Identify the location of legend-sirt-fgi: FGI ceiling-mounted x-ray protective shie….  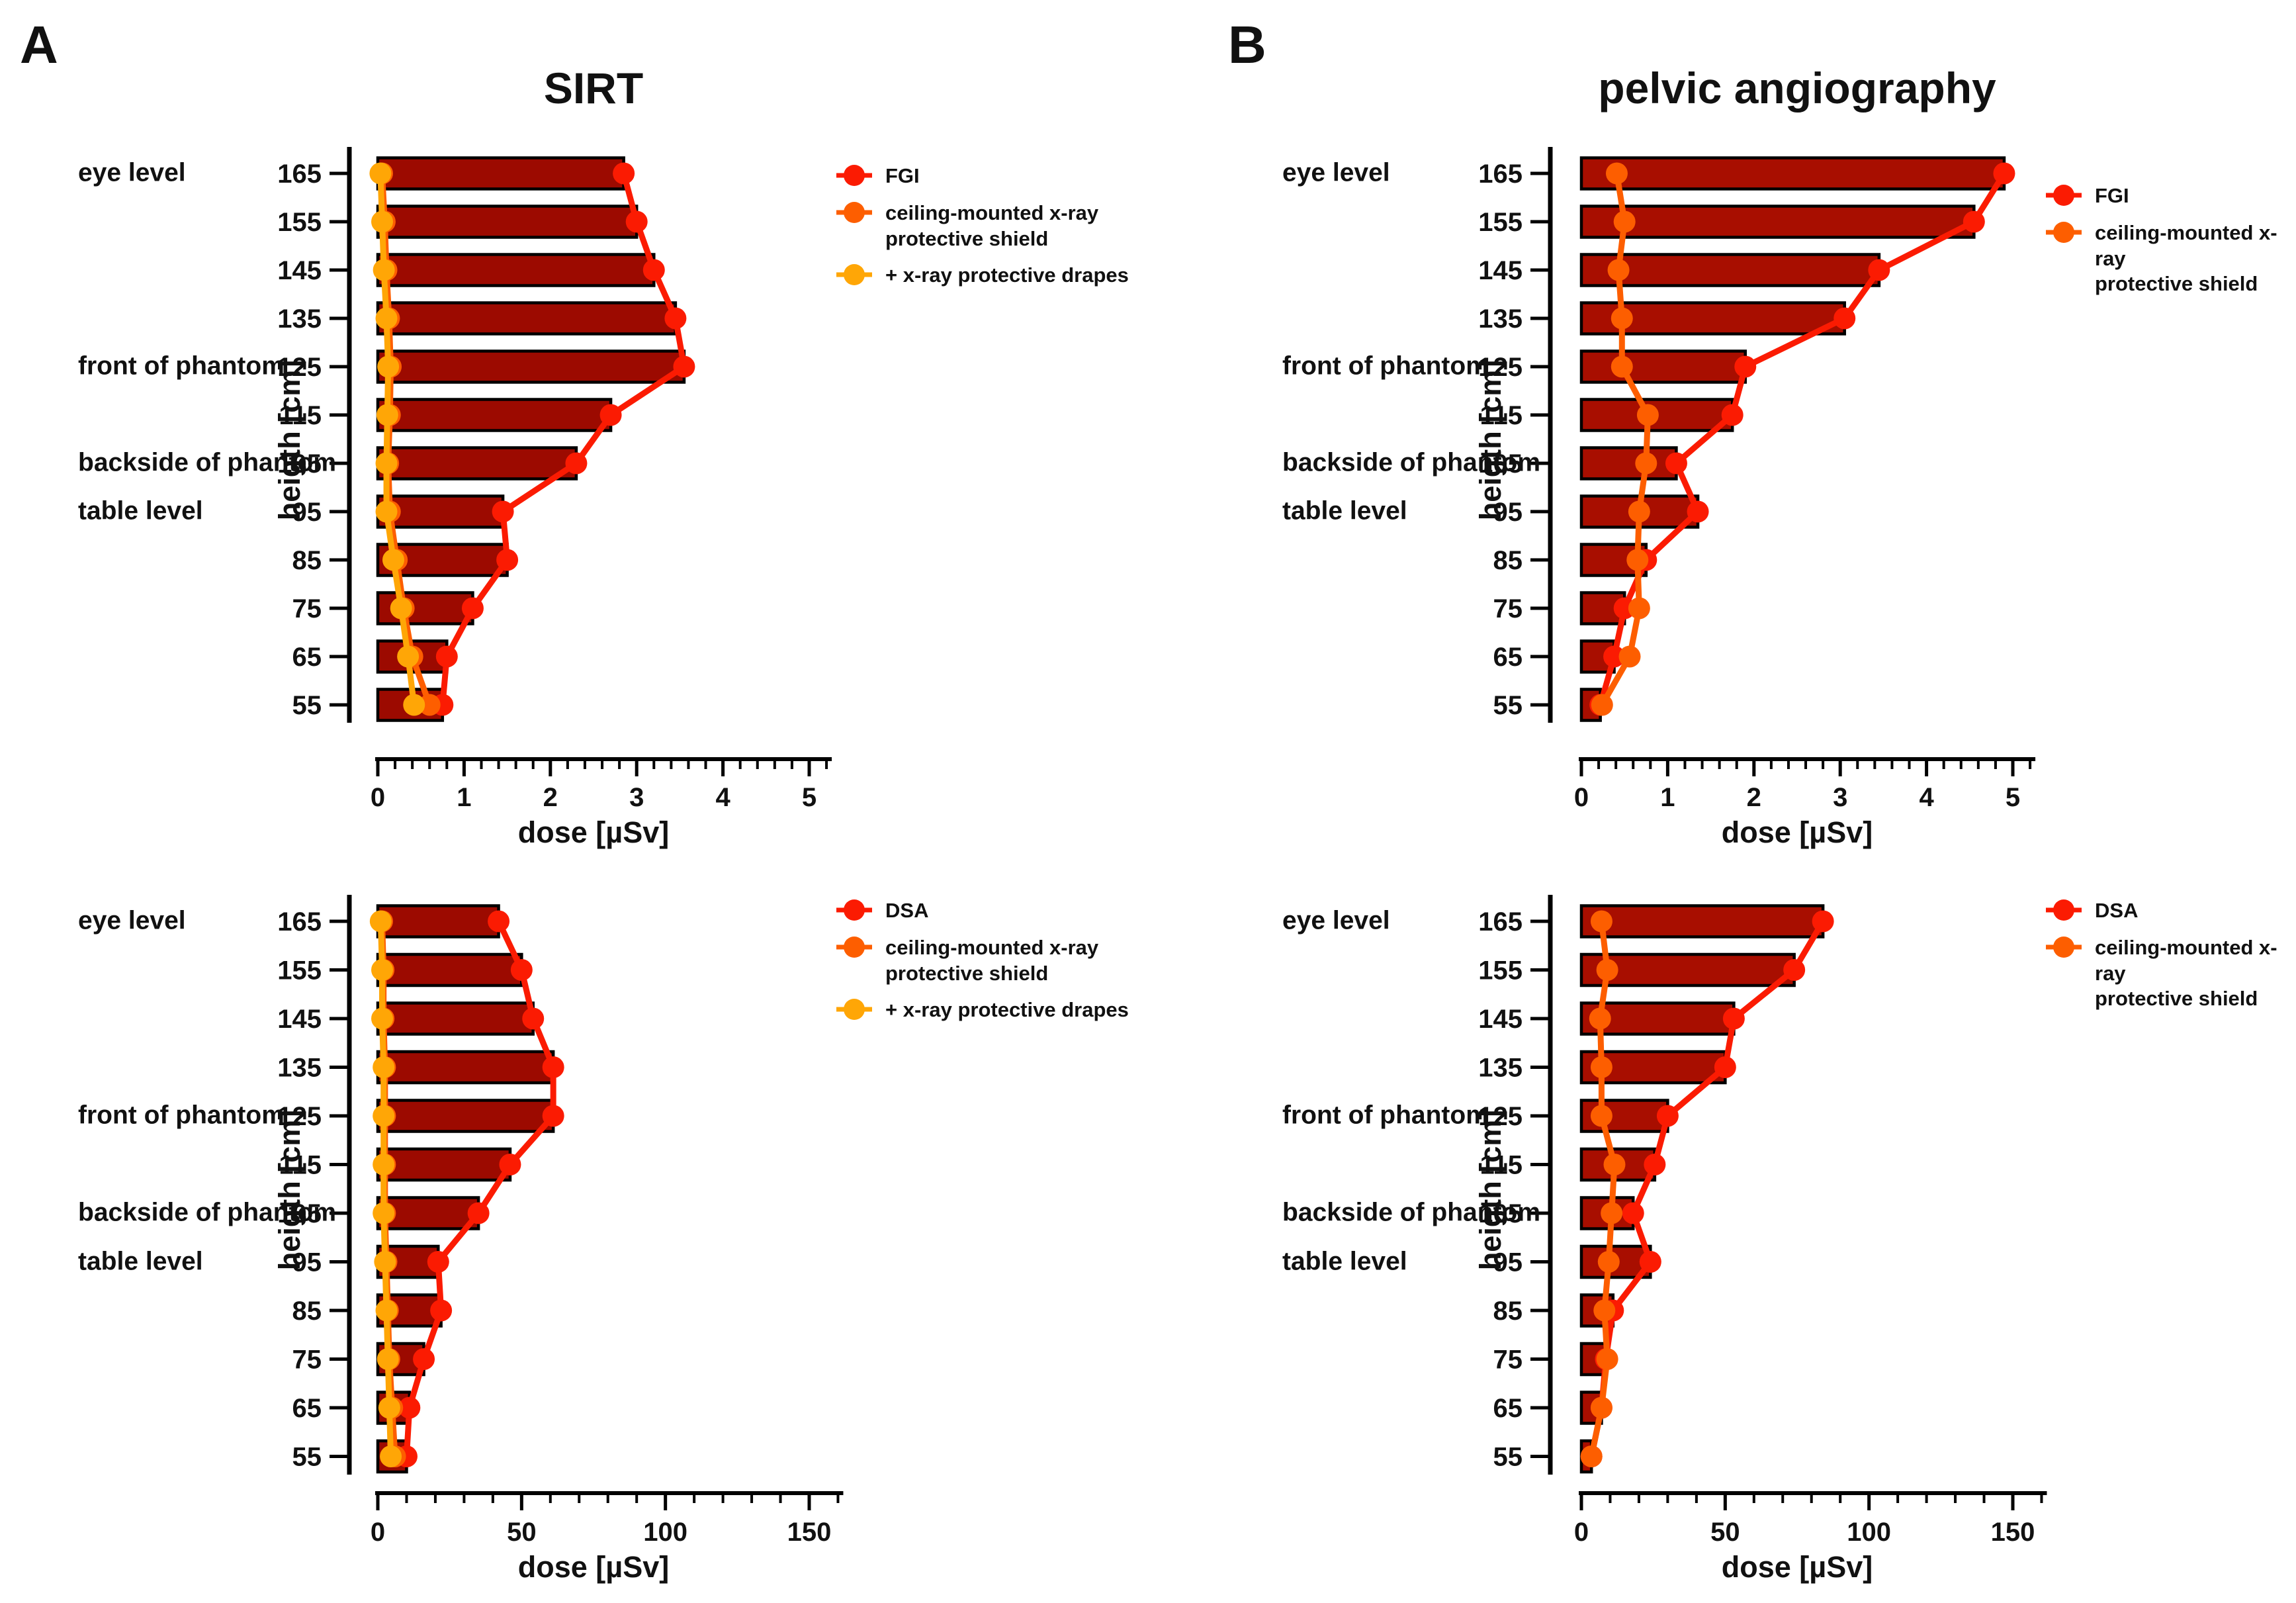
(982, 226).